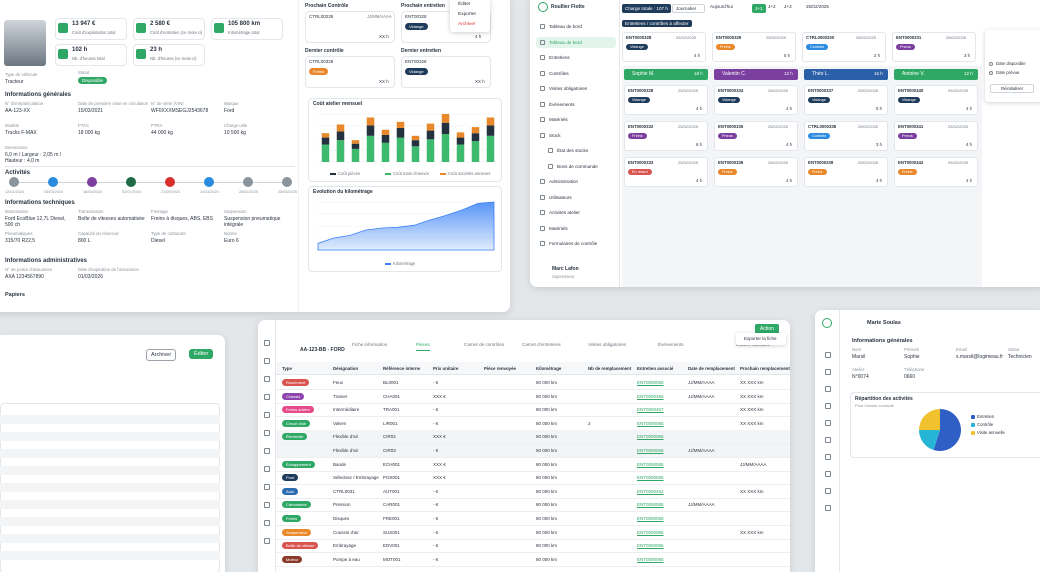  What do you see at coordinates (388, 264) in the screenshot?
I see `legend-swatch` at bounding box center [388, 264].